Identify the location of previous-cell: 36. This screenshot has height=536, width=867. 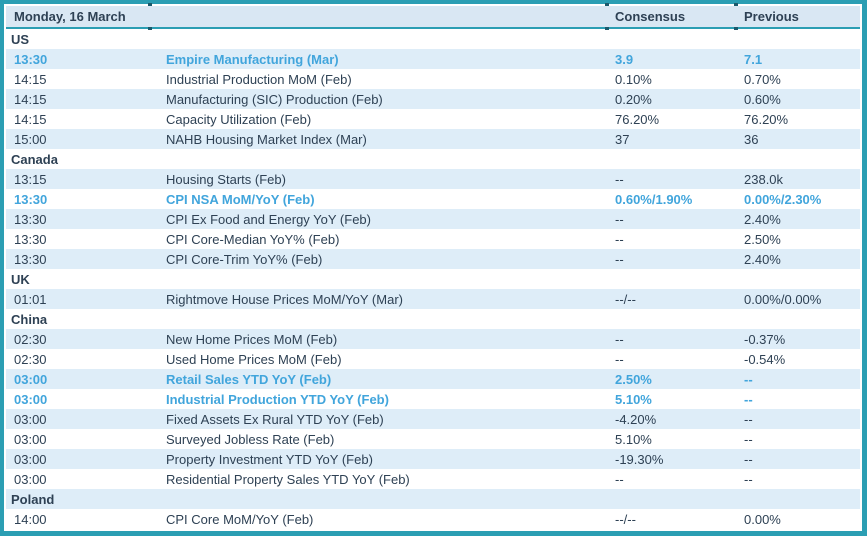
(751, 139).